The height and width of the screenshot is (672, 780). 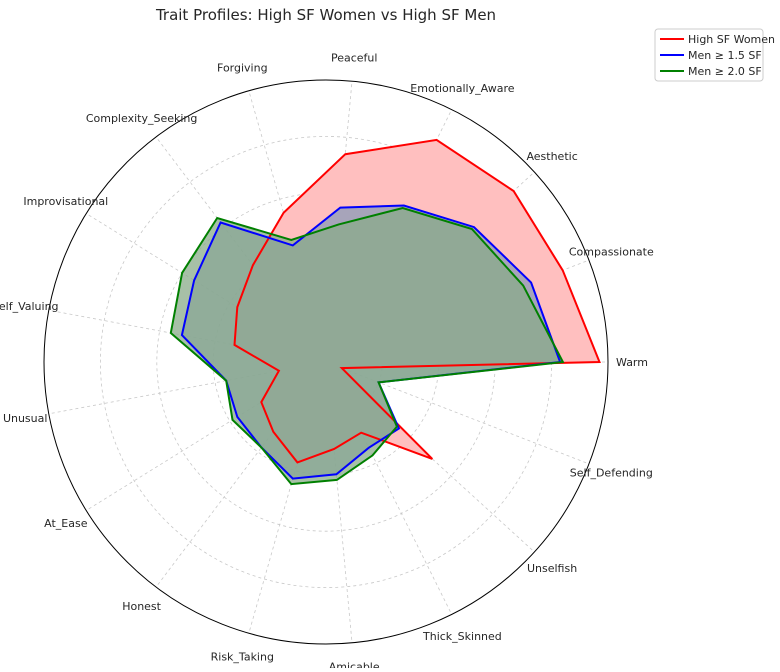 I want to click on legend-label: High SF Women, so click(x=731, y=39).